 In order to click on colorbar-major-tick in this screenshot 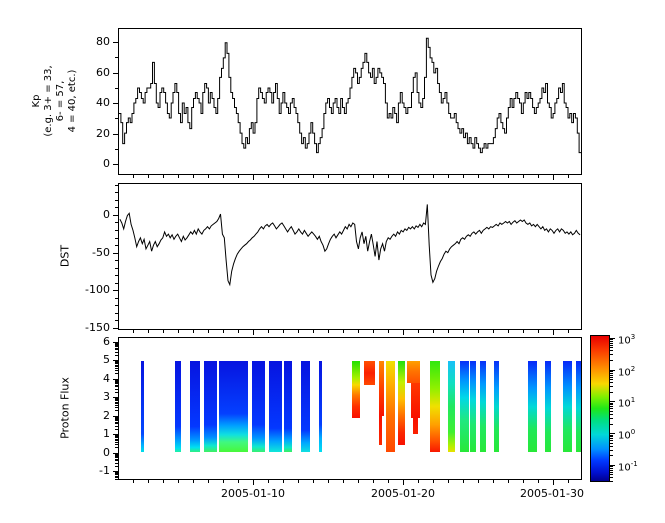, I will do `click(612, 338)`.